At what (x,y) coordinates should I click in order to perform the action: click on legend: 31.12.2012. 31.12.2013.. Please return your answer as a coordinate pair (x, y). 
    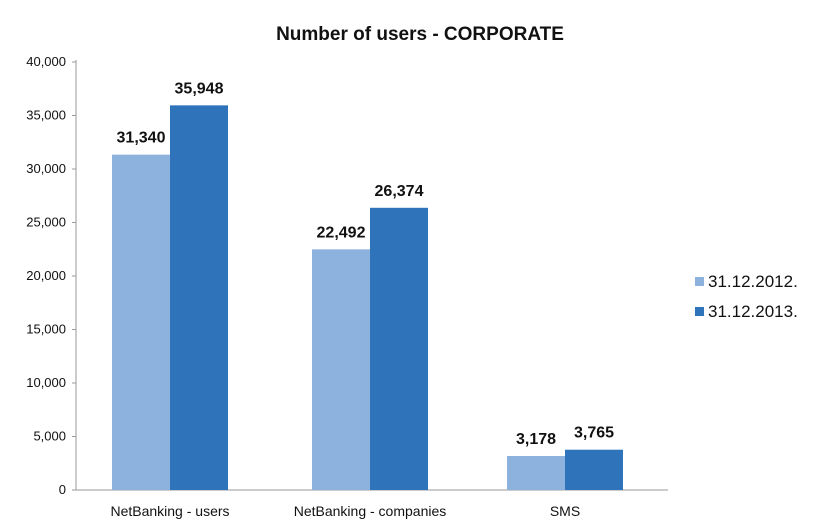
    Looking at the image, I should click on (746, 296).